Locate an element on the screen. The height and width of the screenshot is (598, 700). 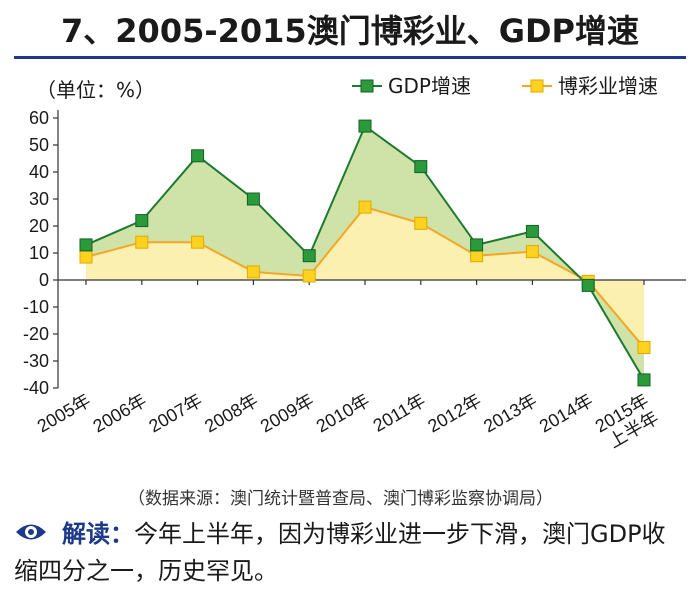
y-tick-label: -40 is located at coordinates (36, 388).